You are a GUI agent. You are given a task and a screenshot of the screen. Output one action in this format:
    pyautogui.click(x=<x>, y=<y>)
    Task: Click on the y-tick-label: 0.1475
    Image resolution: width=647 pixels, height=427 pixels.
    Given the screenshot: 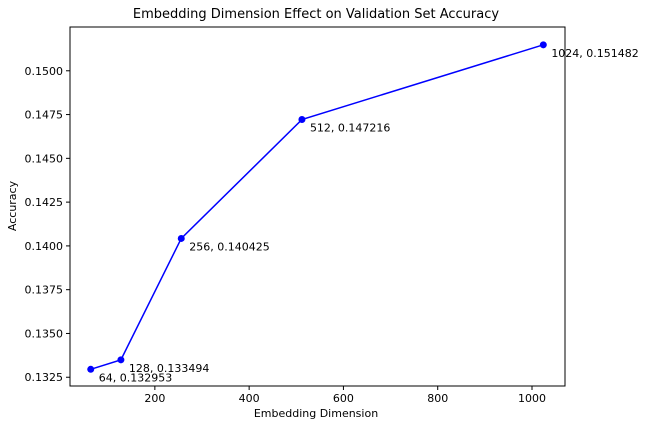 What is the action you would take?
    pyautogui.click(x=44, y=115)
    